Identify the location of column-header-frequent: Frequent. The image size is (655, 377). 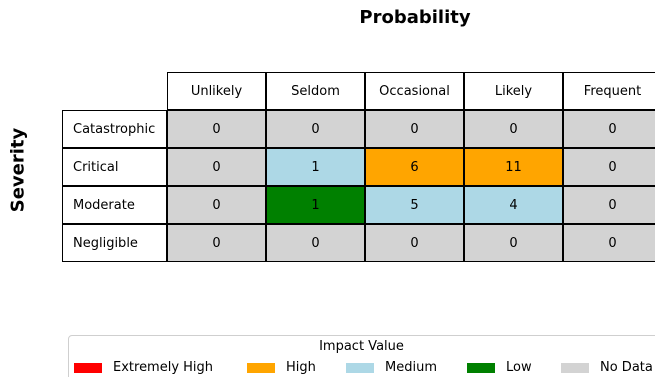
(609, 91).